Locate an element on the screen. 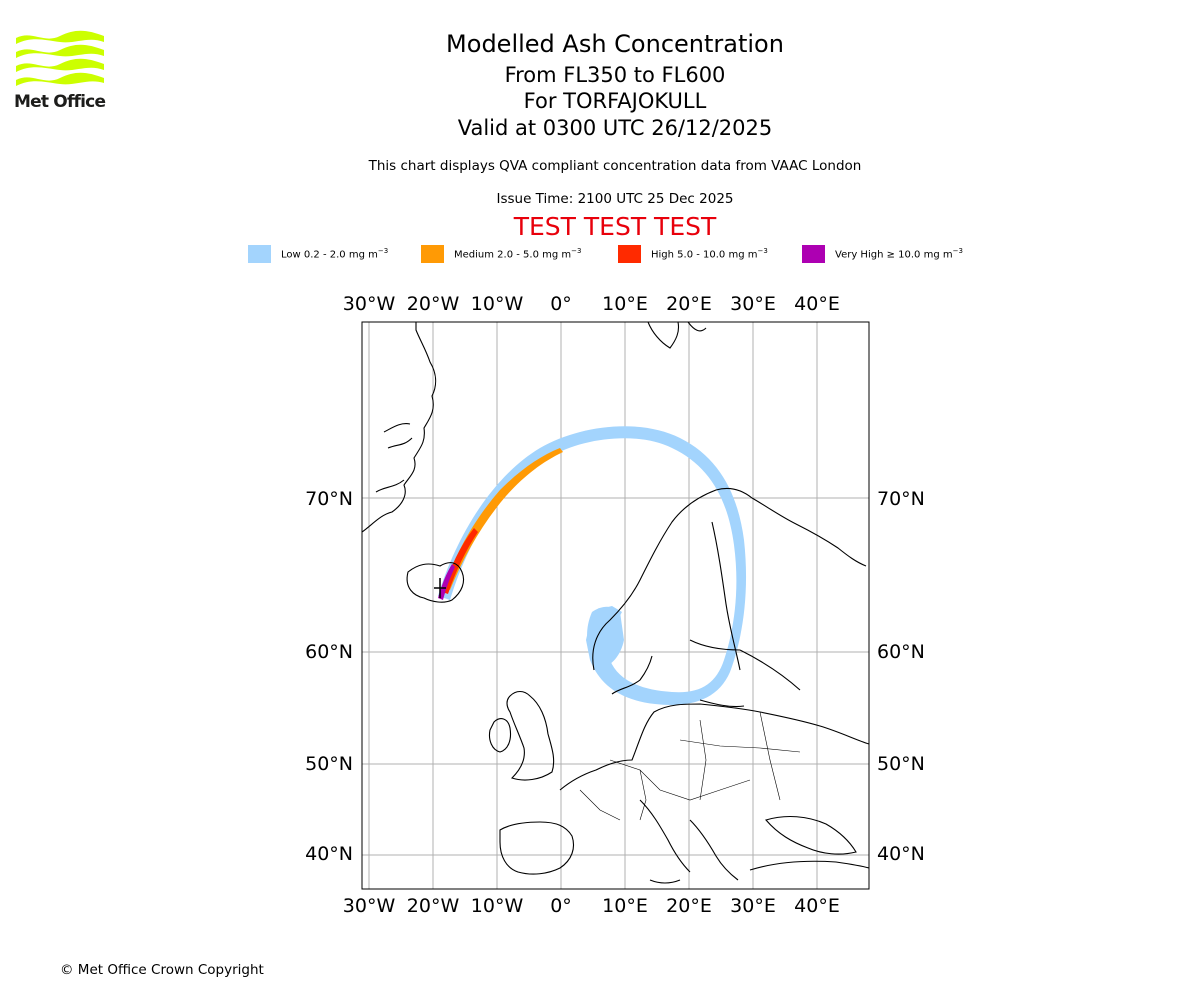  lon-label-top: 30°W is located at coordinates (369, 304).